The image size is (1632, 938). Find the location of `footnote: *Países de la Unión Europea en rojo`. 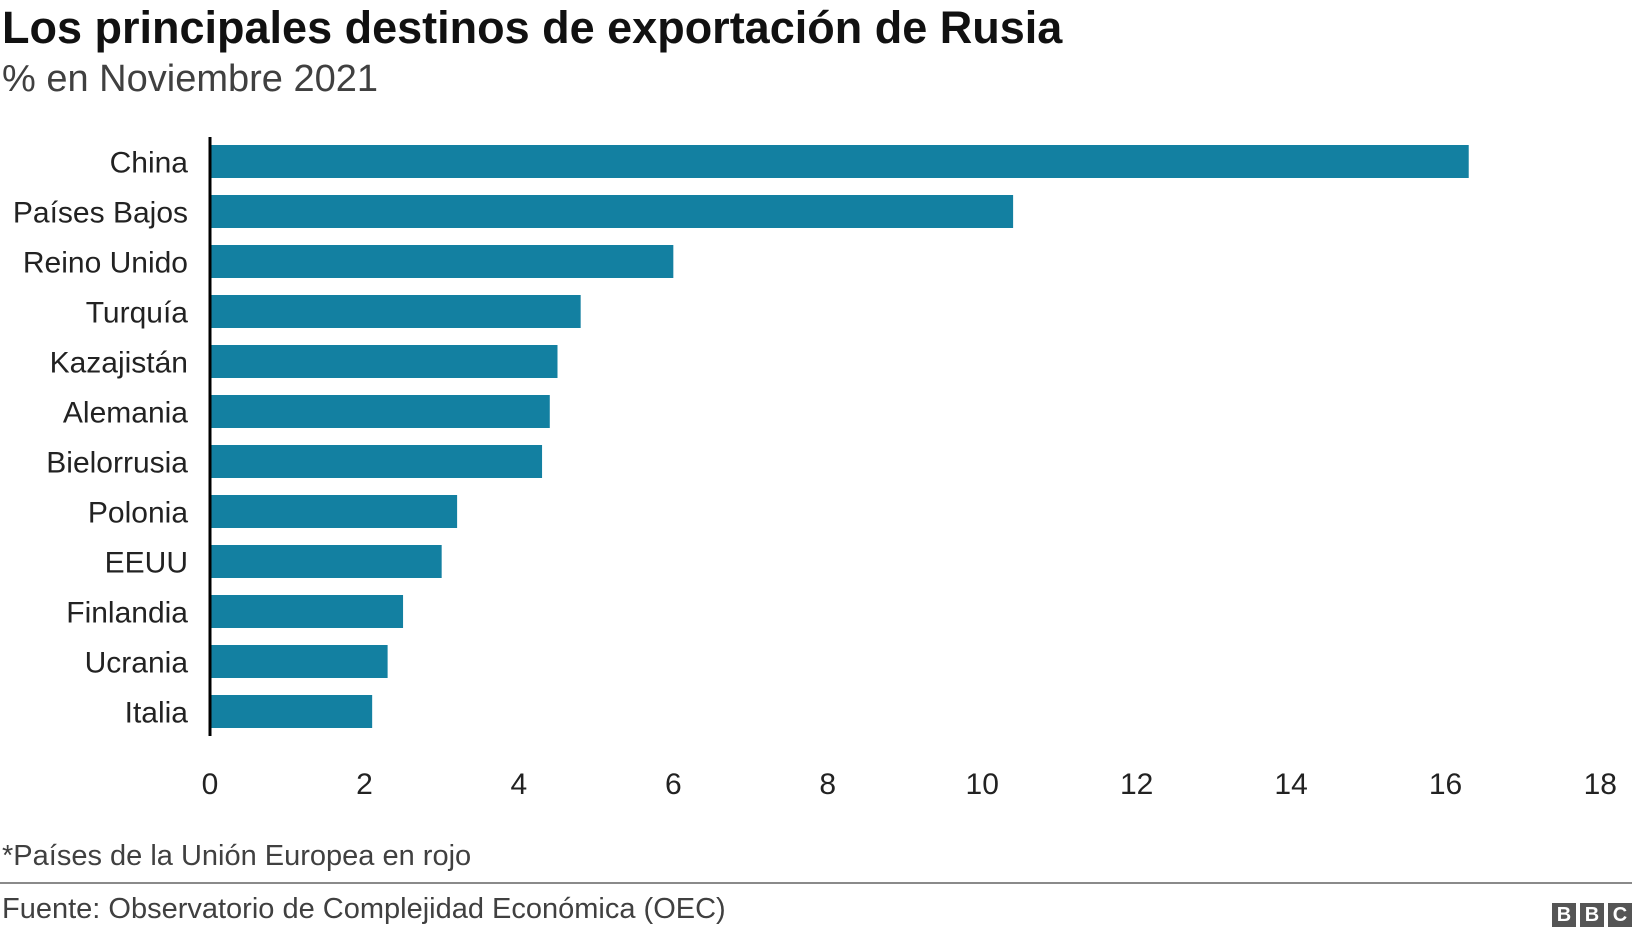

footnote: *Países de la Unión Europea en rojo is located at coordinates (237, 856).